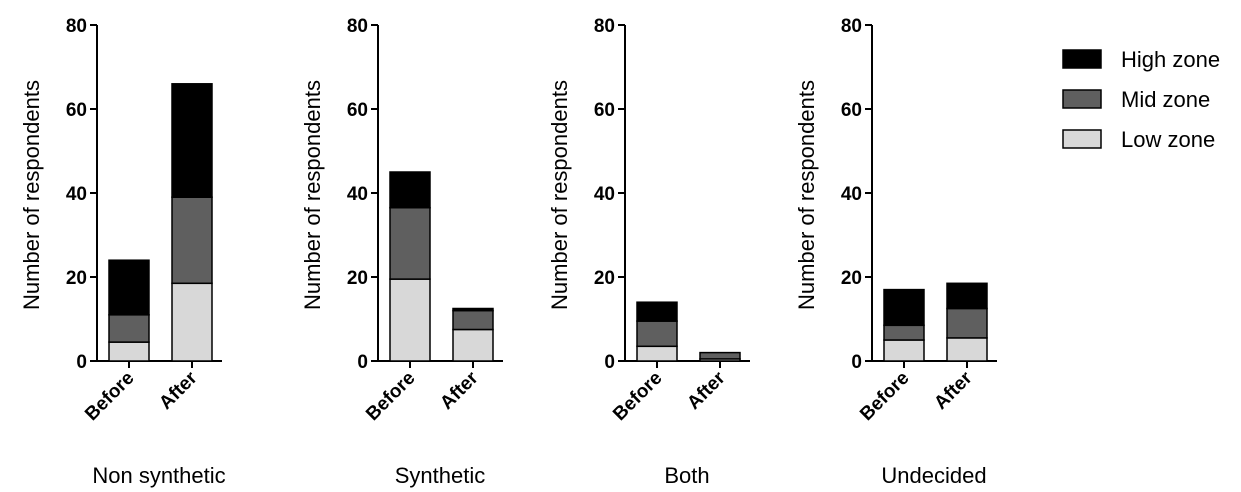 Image resolution: width=1241 pixels, height=492 pixels. Describe the element at coordinates (440, 475) in the screenshot. I see `group-title: Synthetic` at that location.